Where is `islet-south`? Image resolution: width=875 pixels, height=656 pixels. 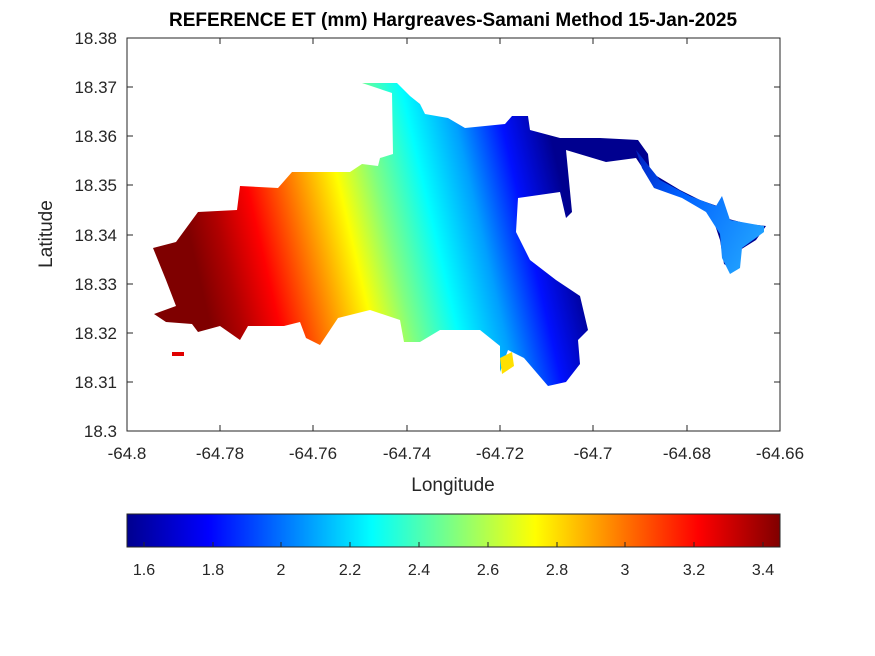
islet-south is located at coordinates (507, 363).